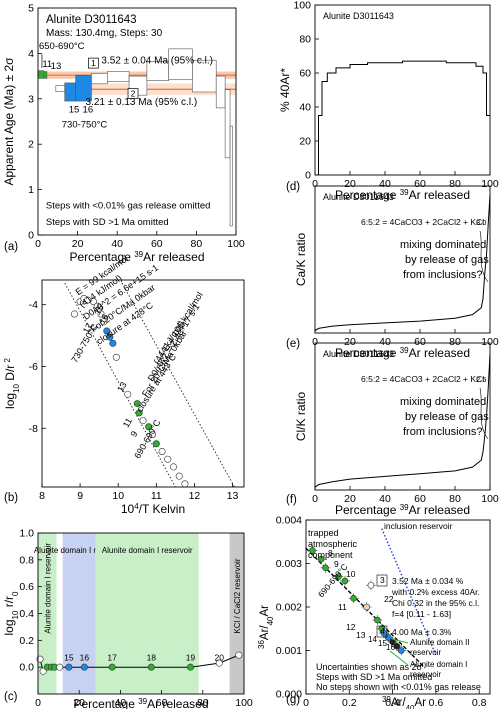 The image size is (500, 709). I want to click on x-tick-label: 0.2, so click(349, 703).